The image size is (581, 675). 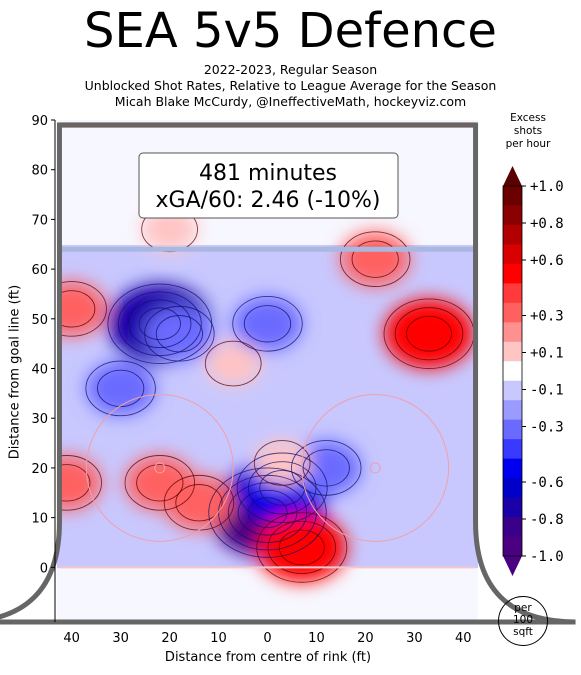 I want to click on colorbar-title: Excess shots per hour, so click(x=528, y=131).